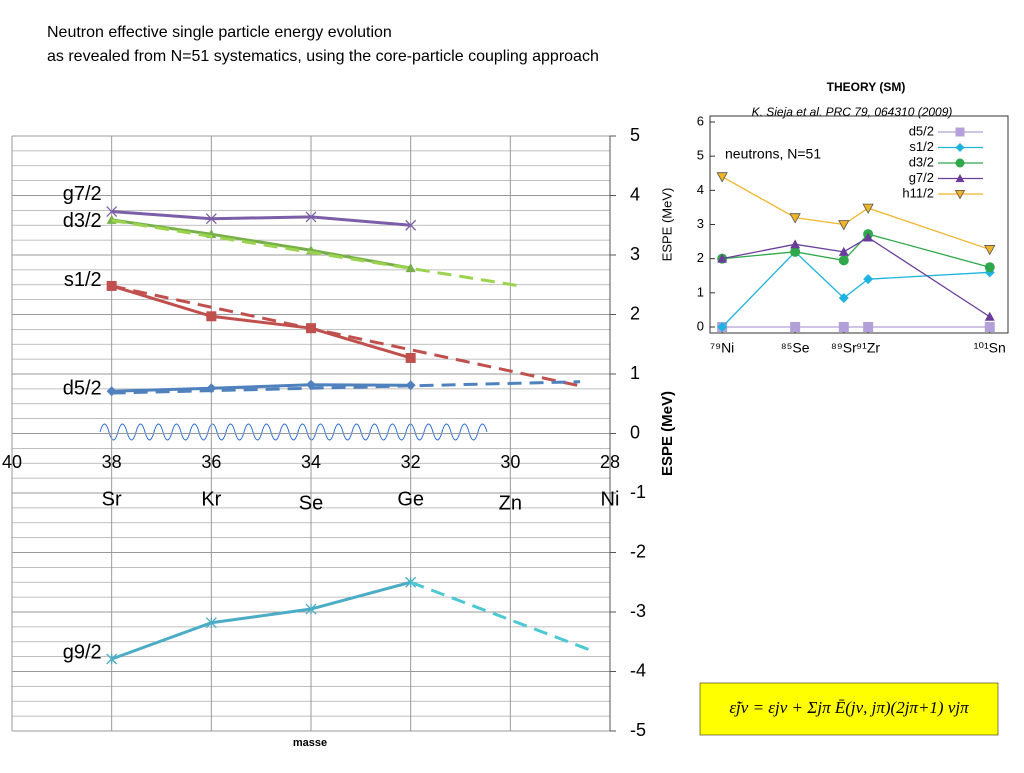  I want to click on x-tick-label: ⁸⁵Se, so click(795, 348).